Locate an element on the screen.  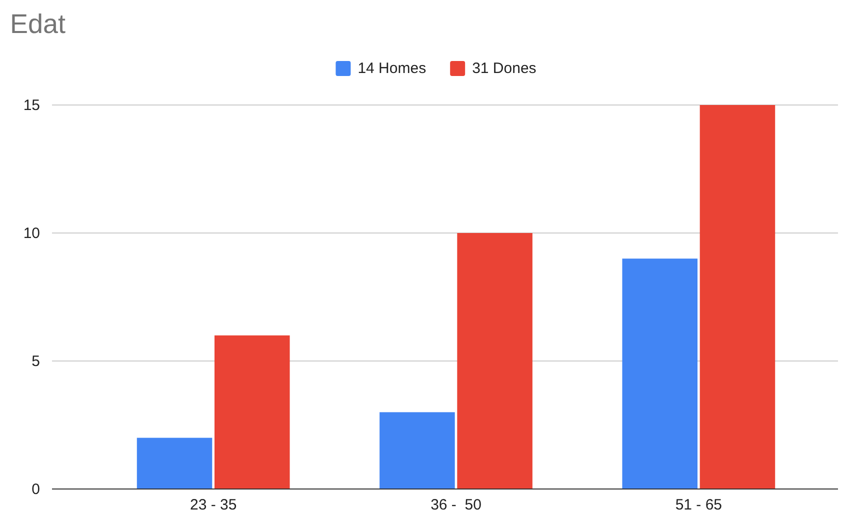
y-tick-label: 5 is located at coordinates (36, 361).